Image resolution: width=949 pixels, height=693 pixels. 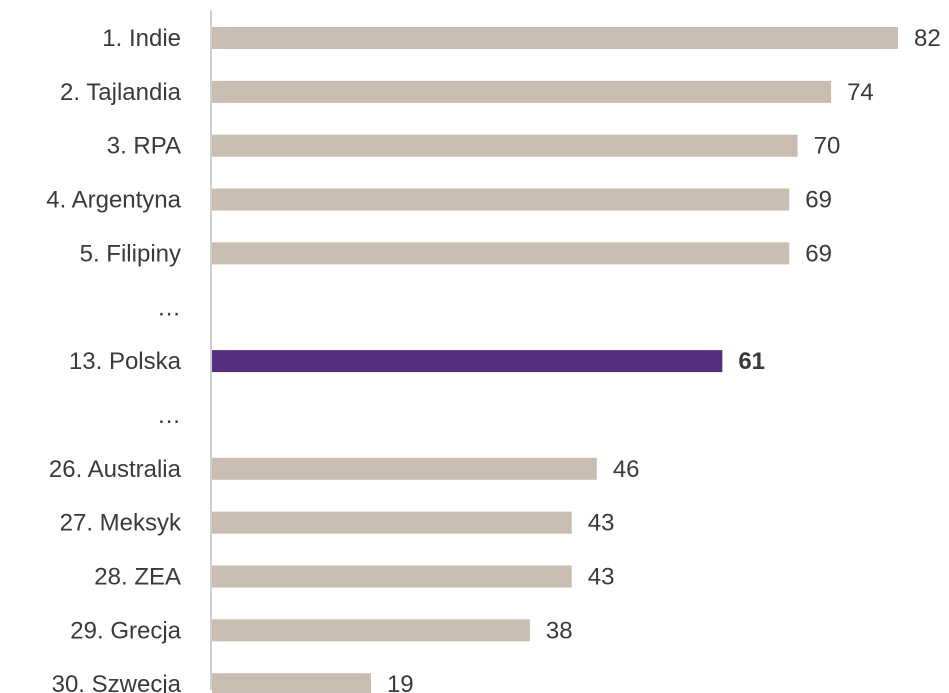 What do you see at coordinates (400, 682) in the screenshot?
I see `value-label: 19` at bounding box center [400, 682].